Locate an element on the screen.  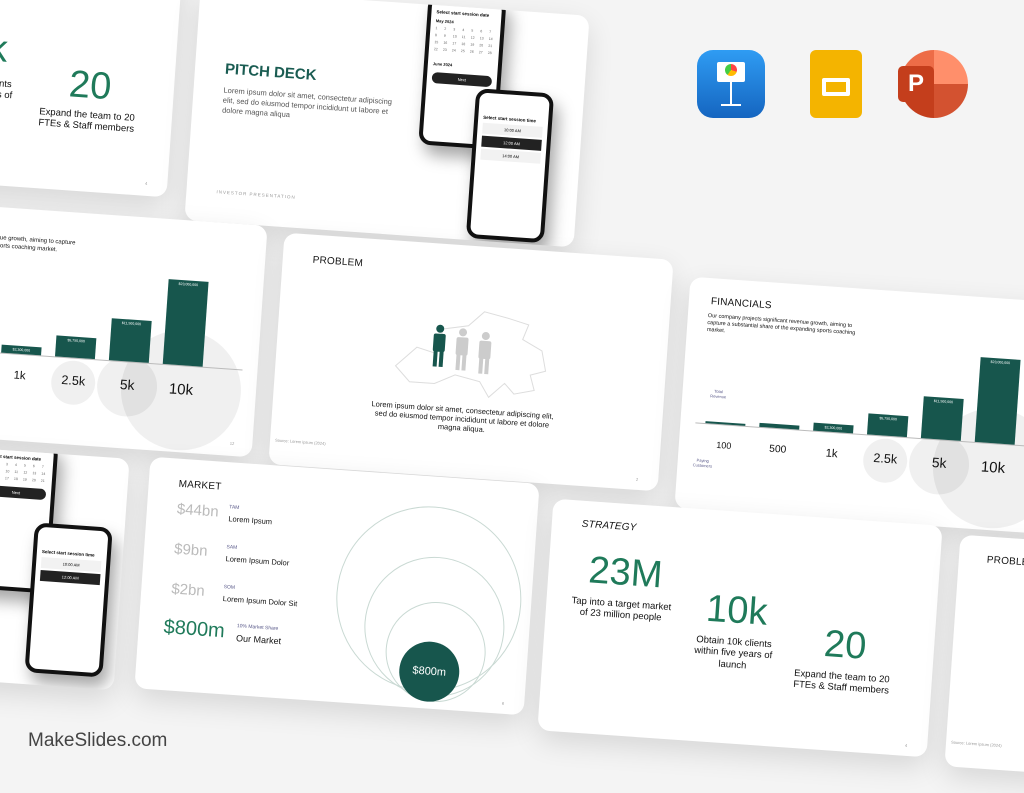
pitch-title: PITCH DECK is located at coordinates (271, 72).